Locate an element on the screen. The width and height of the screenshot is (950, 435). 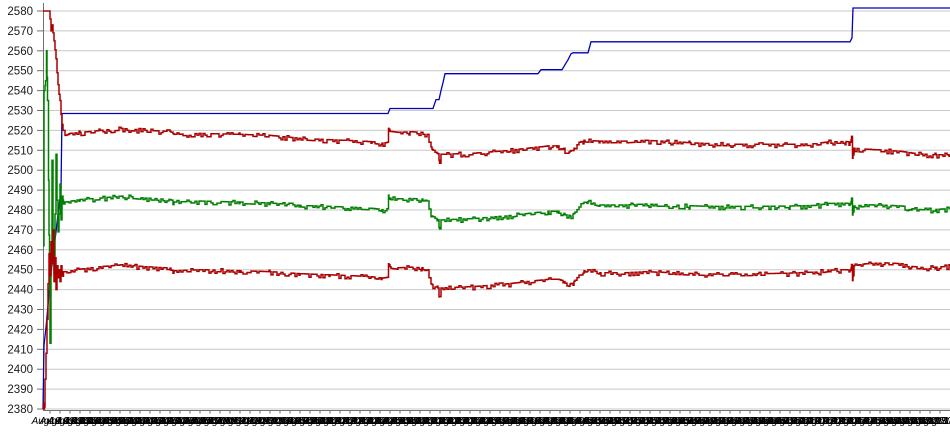
x-axis-label: Aug19 16:40 is located at coordinates (748, 421).